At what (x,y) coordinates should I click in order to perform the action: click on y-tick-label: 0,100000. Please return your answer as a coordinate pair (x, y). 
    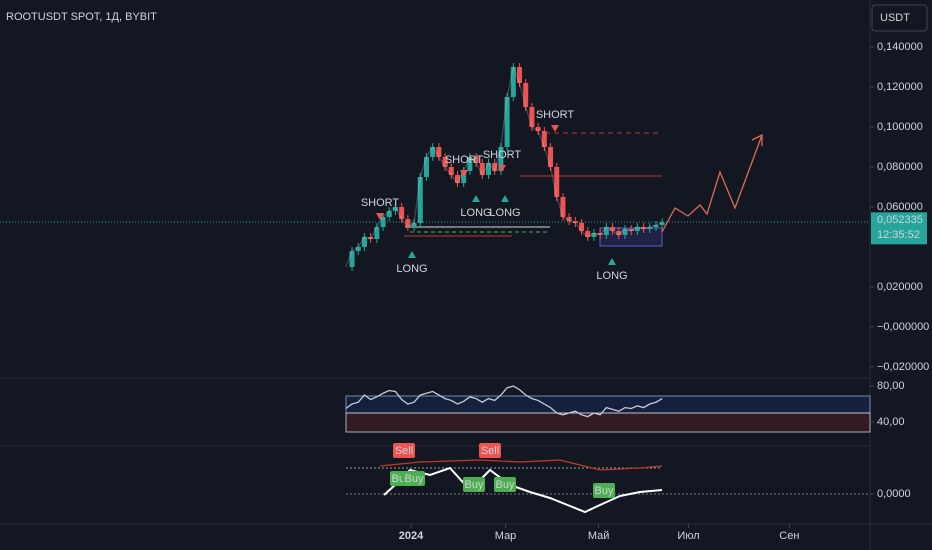
    Looking at the image, I should click on (900, 127).